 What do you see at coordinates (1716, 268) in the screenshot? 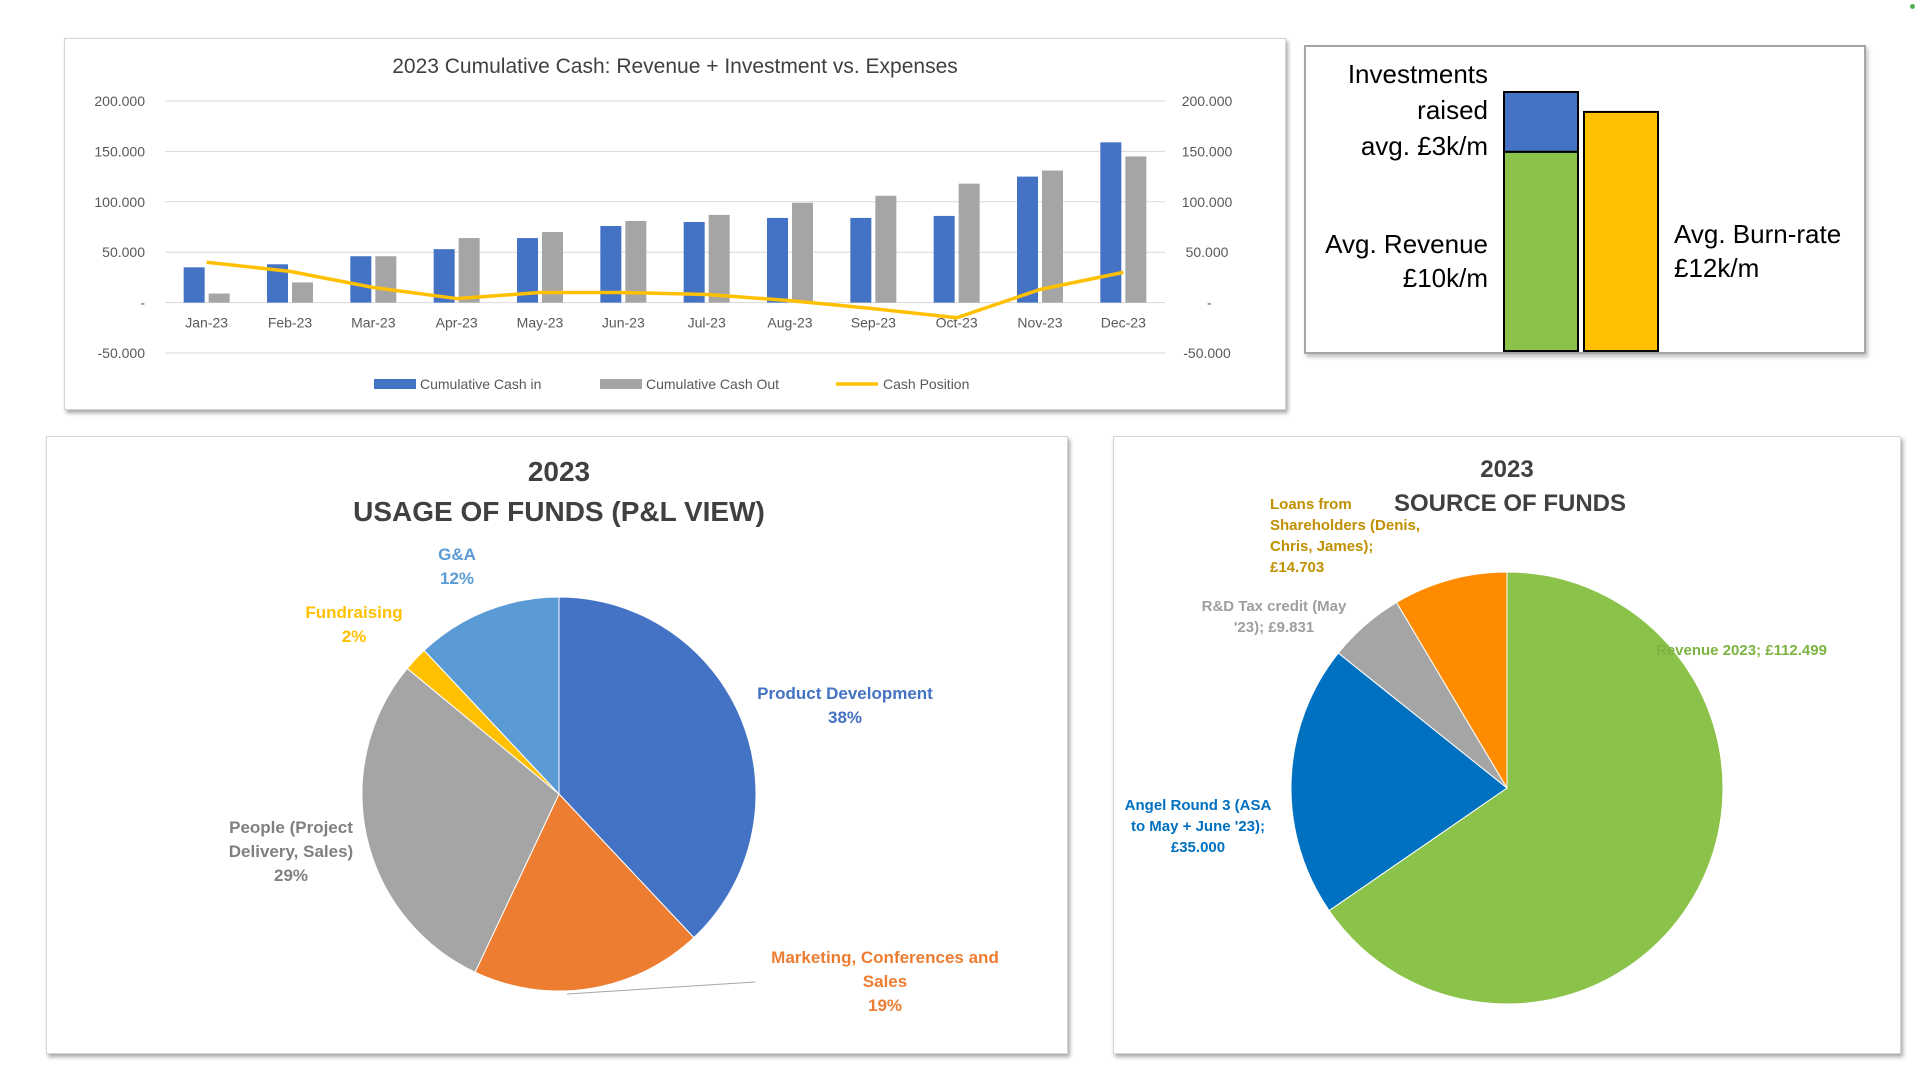
I see `label-avg-burn: £12k/m` at bounding box center [1716, 268].